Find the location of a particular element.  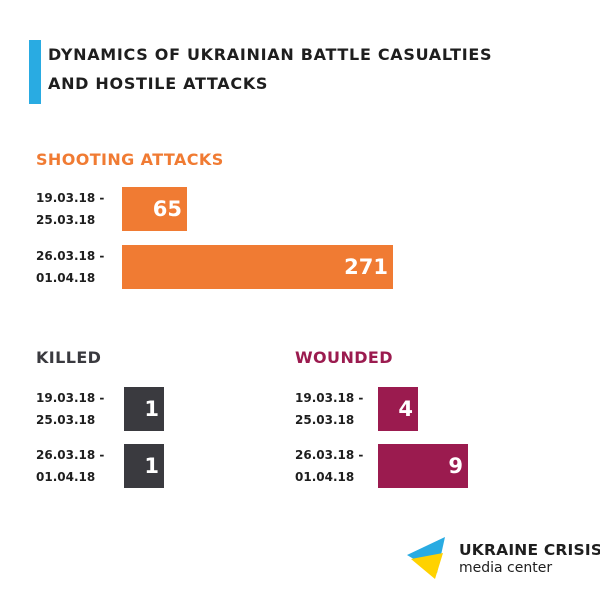

wounded-row-2-label-line-2: 01.04.18 is located at coordinates (325, 477).